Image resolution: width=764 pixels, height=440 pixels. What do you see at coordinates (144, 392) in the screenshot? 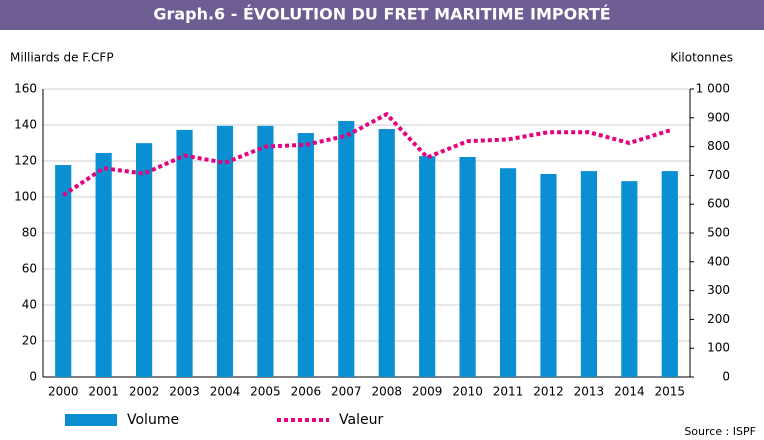
I see `x-tick-label: 2002` at bounding box center [144, 392].